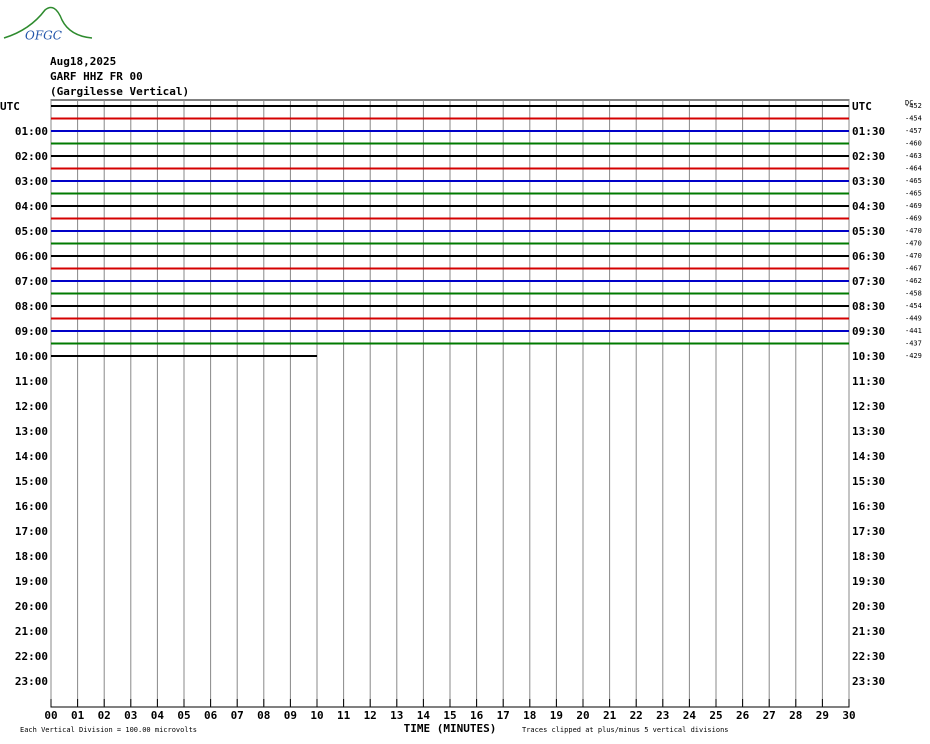 Image resolution: width=930 pixels, height=744 pixels. I want to click on right-time-label: 06:30, so click(868, 256).